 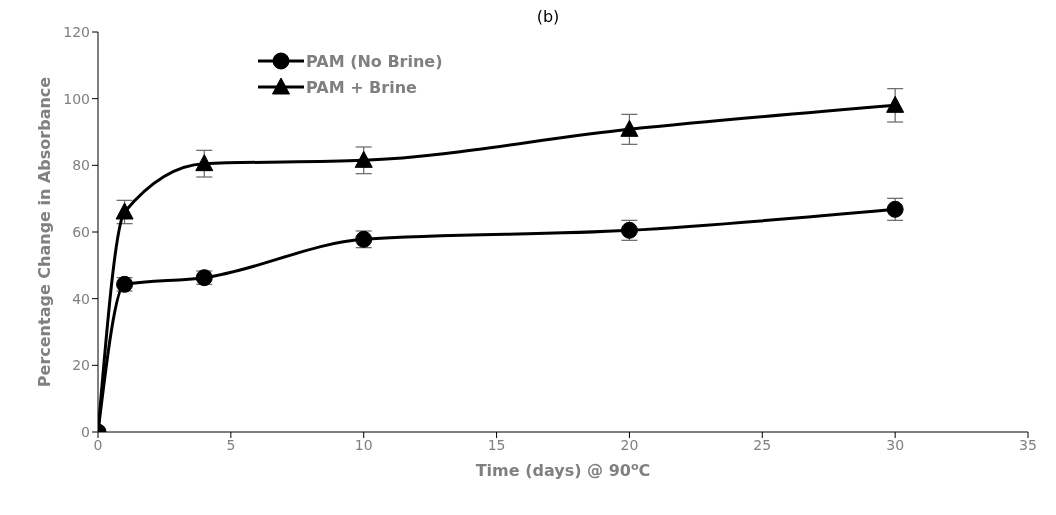 What do you see at coordinates (44, 232) in the screenshot?
I see `y-axis-title: Percentage Change in Absorbance` at bounding box center [44, 232].